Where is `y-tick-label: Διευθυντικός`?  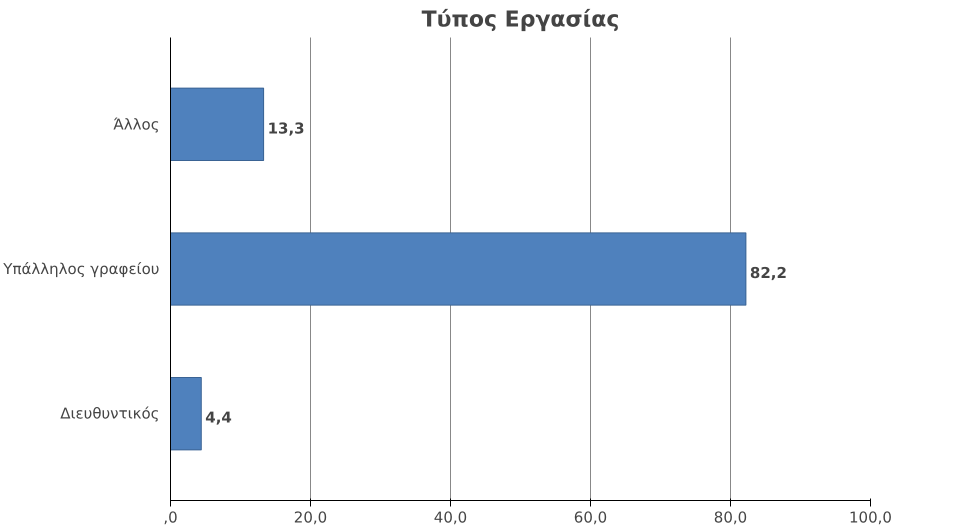 y-tick-label: Διευθυντικός is located at coordinates (110, 413).